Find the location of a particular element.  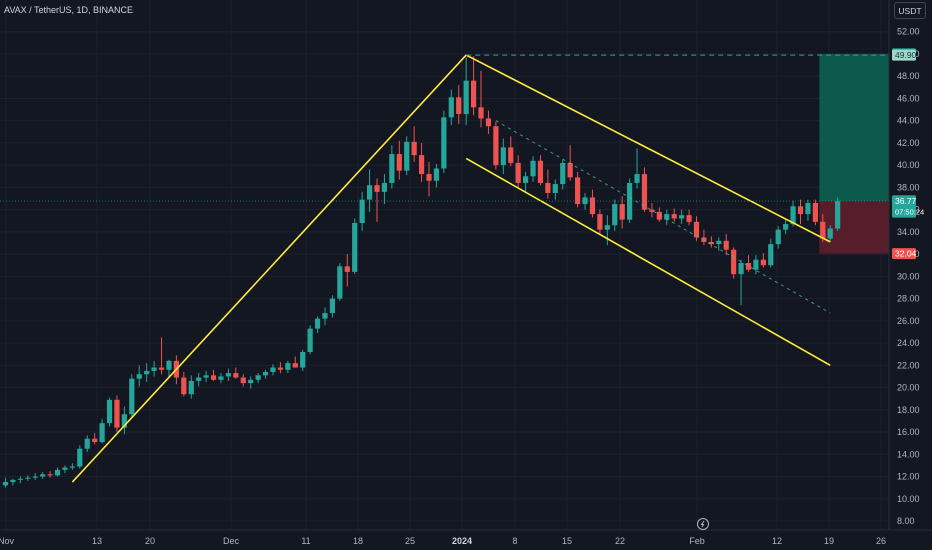

x-tick-label: Nov is located at coordinates (7, 541).